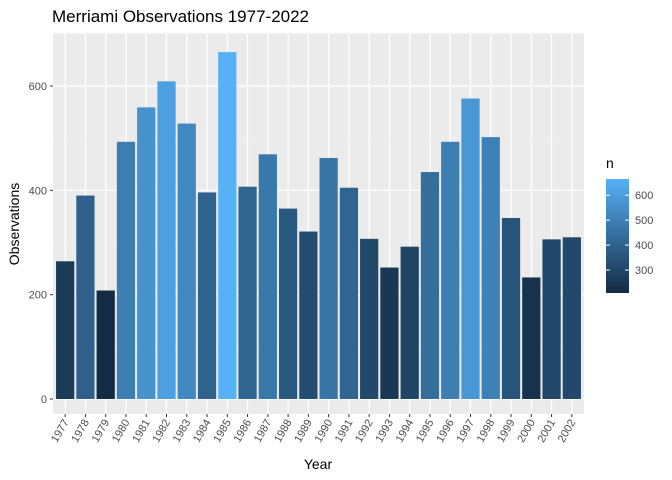  What do you see at coordinates (644, 246) in the screenshot?
I see `legend-tick-label: 400` at bounding box center [644, 246].